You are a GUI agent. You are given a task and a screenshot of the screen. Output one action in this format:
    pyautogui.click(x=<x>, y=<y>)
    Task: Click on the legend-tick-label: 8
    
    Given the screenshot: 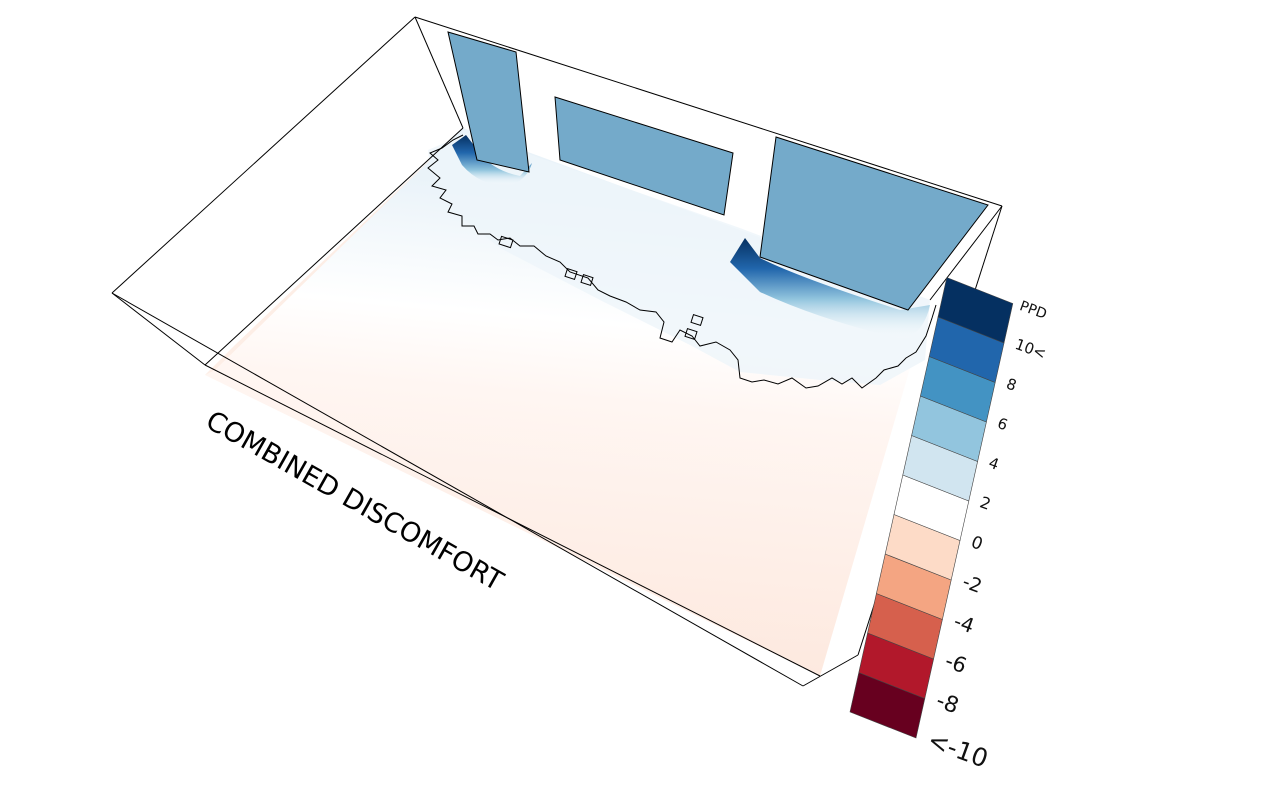 What is the action you would take?
    pyautogui.click(x=1011, y=385)
    